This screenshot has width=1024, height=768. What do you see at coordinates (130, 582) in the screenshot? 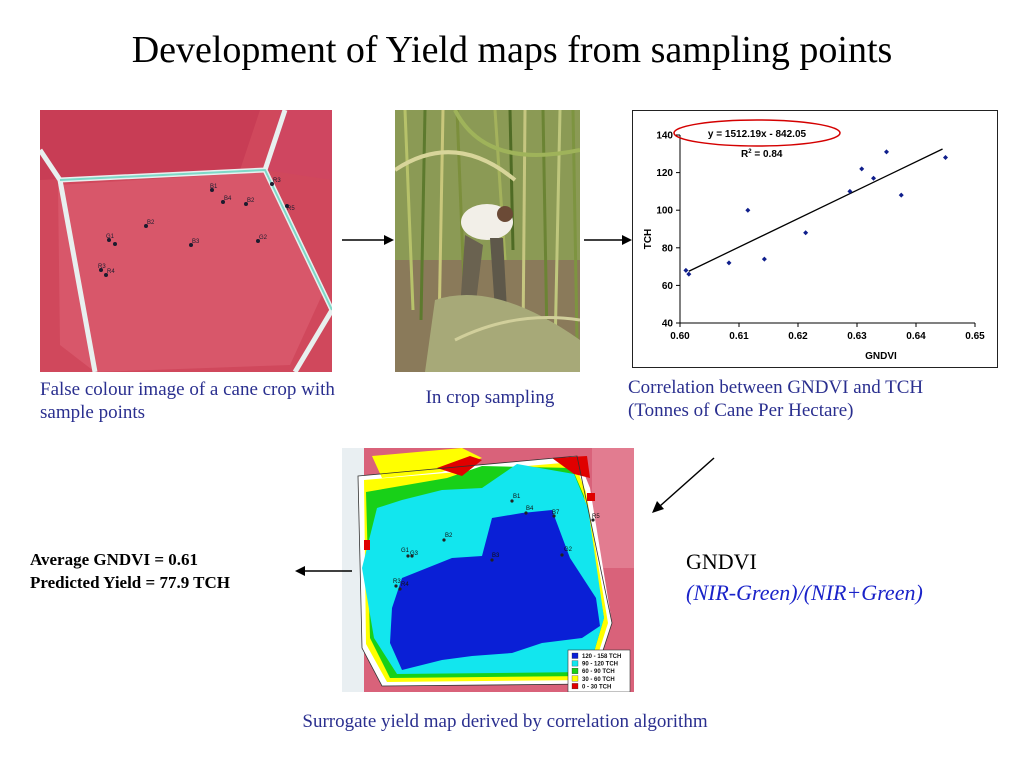
I see `predicted-yield: Predicted Yield = 77.9 TCH` at bounding box center [130, 582].